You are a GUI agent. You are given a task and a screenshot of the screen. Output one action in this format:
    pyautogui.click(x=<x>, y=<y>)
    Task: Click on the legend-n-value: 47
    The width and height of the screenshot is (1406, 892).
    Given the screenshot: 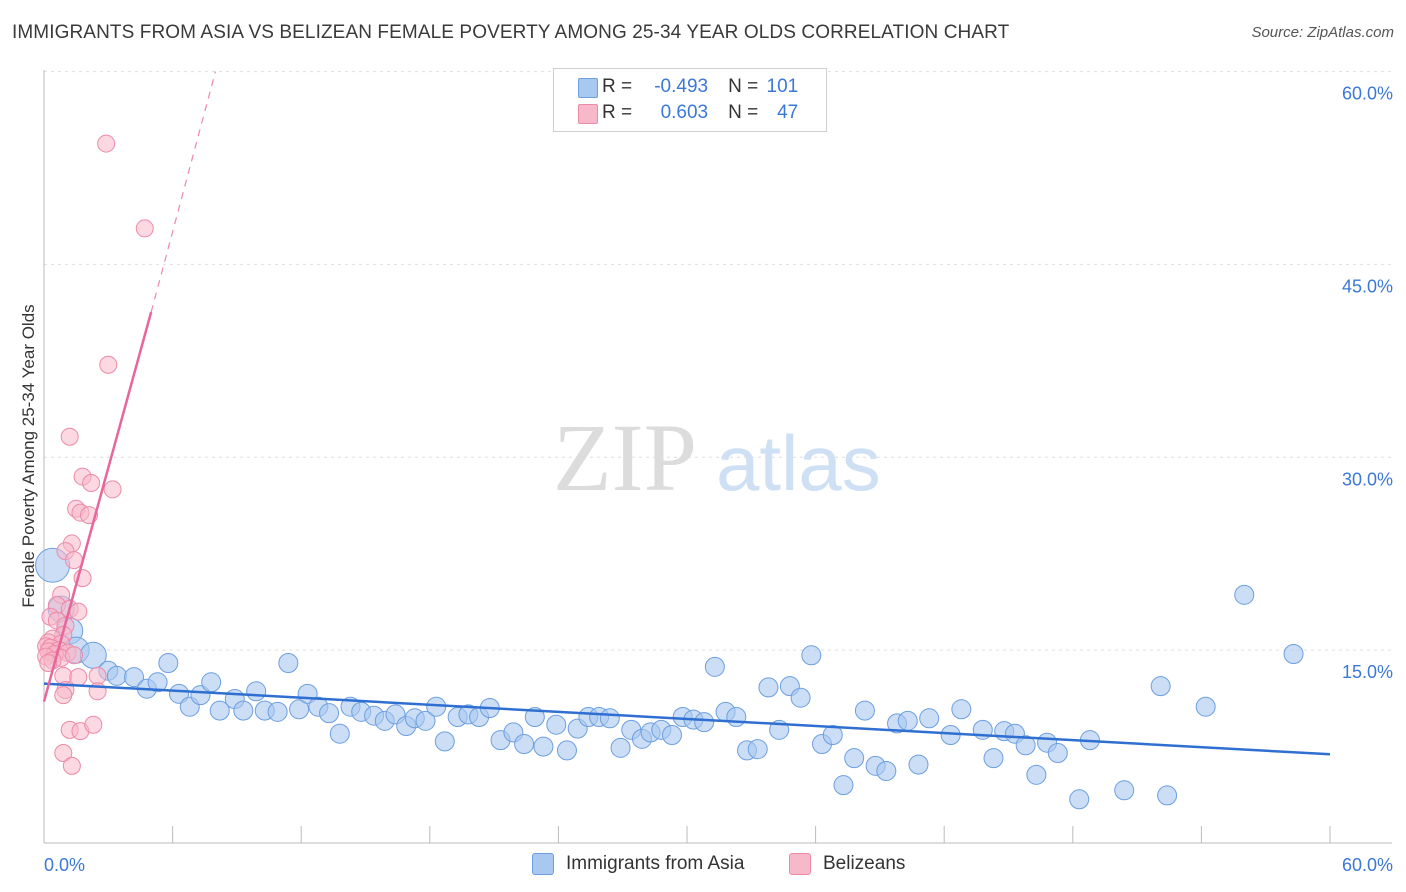 What is the action you would take?
    pyautogui.click(x=788, y=112)
    